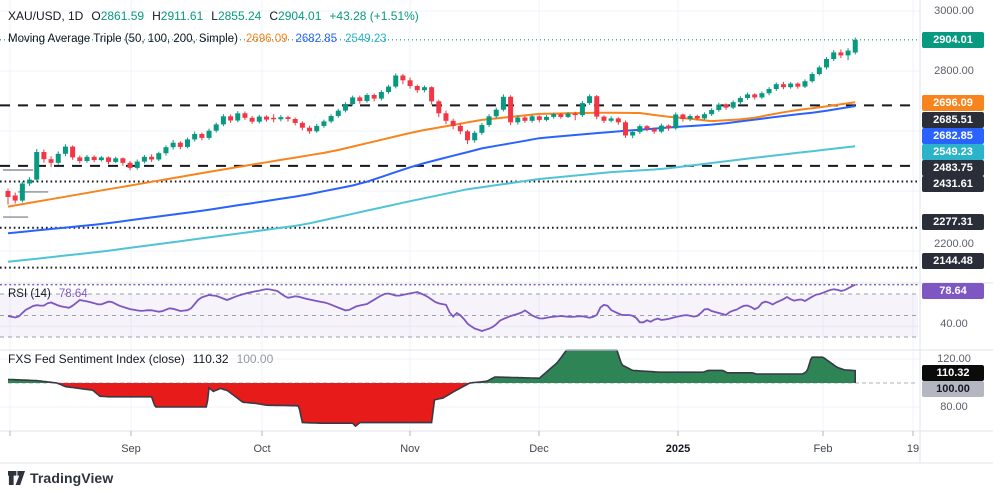  I want to click on close-value: C2904.01, so click(295, 16).